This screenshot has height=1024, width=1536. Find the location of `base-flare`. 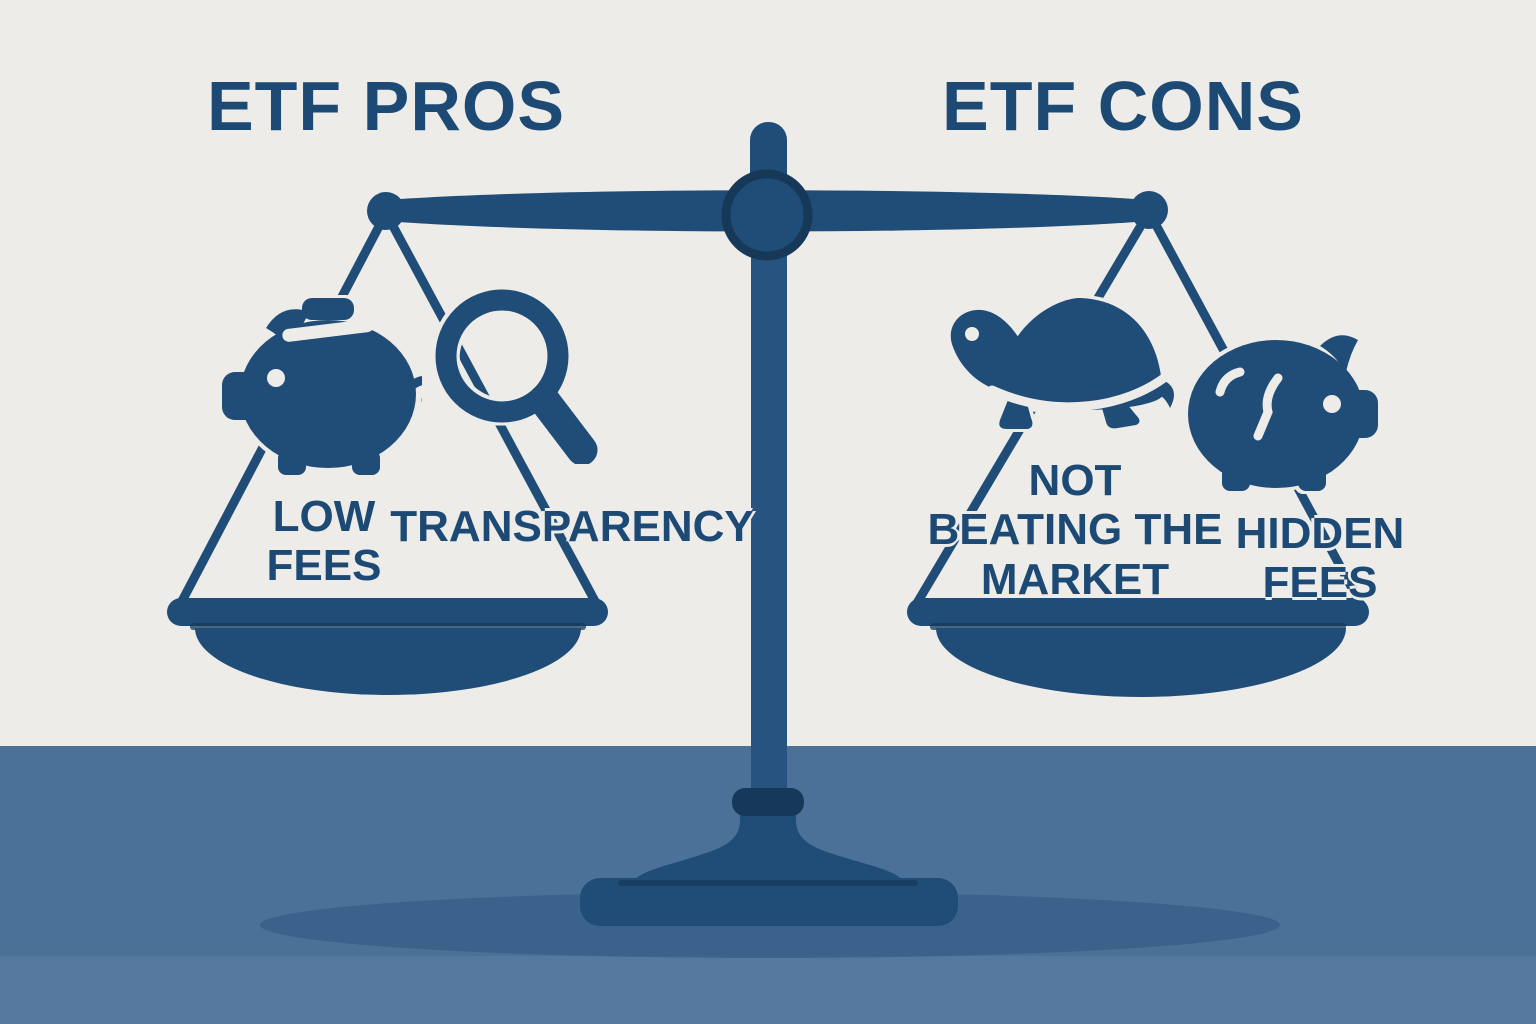

base-flare is located at coordinates (768, 842).